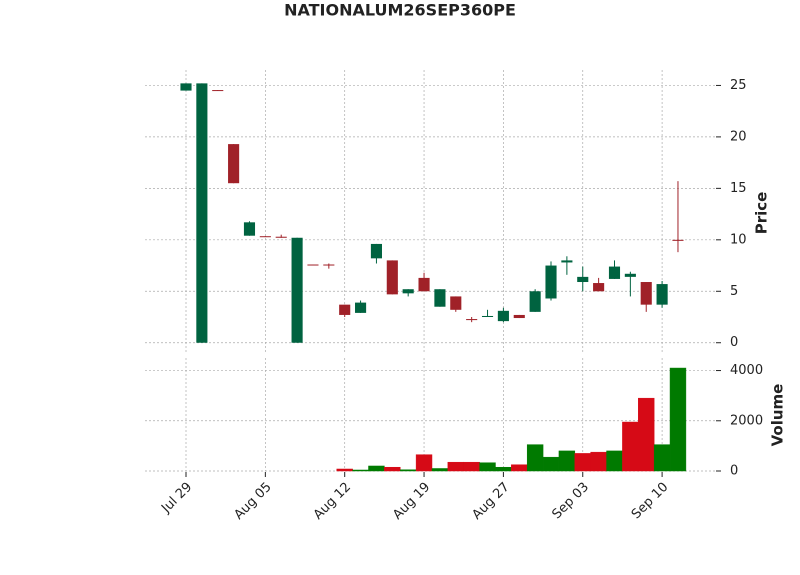 The width and height of the screenshot is (800, 575). I want to click on y-tick-label: 20, so click(738, 136).